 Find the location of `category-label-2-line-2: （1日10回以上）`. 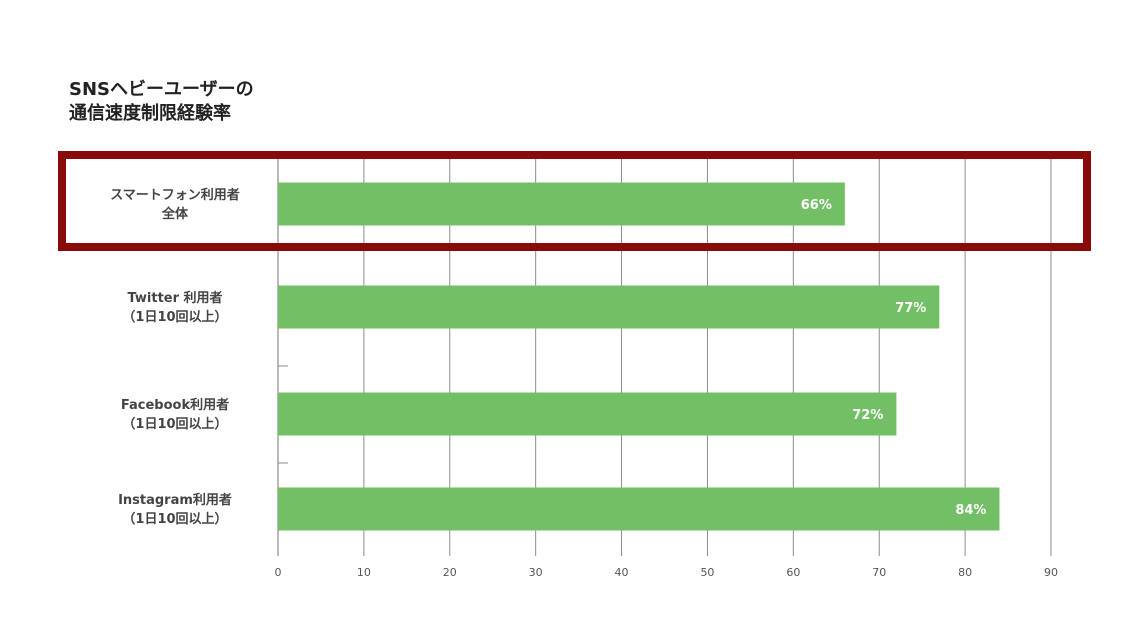

category-label-2-line-2: （1日10回以上） is located at coordinates (174, 317).